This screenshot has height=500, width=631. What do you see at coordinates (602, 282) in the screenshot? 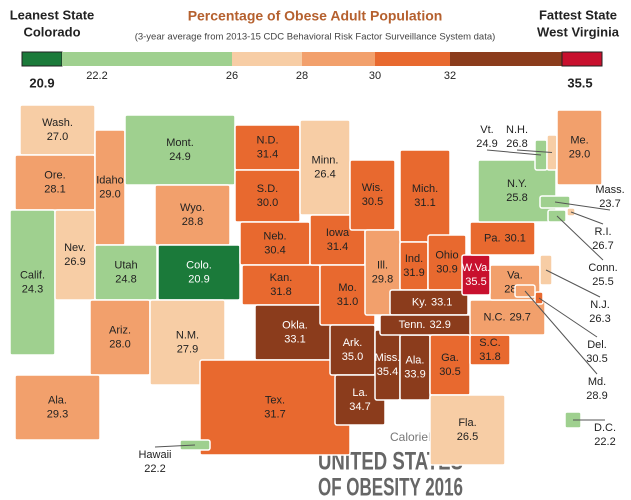
I see `state-value: 25.5` at bounding box center [602, 282].